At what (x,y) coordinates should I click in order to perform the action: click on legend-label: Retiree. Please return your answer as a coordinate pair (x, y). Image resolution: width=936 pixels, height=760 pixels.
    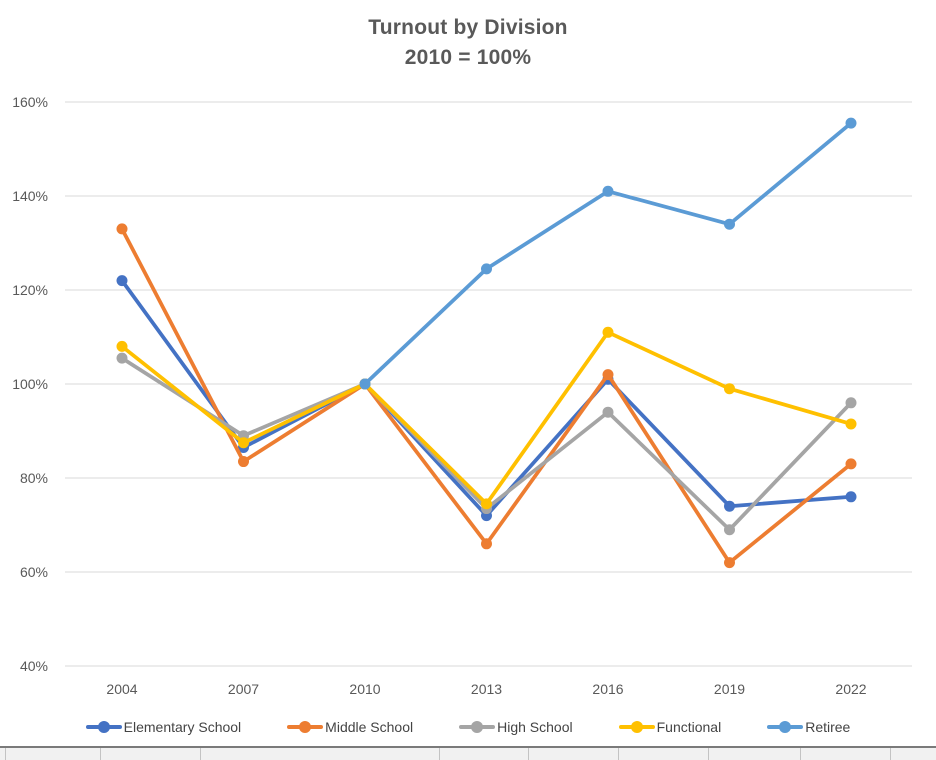
    Looking at the image, I should click on (828, 727).